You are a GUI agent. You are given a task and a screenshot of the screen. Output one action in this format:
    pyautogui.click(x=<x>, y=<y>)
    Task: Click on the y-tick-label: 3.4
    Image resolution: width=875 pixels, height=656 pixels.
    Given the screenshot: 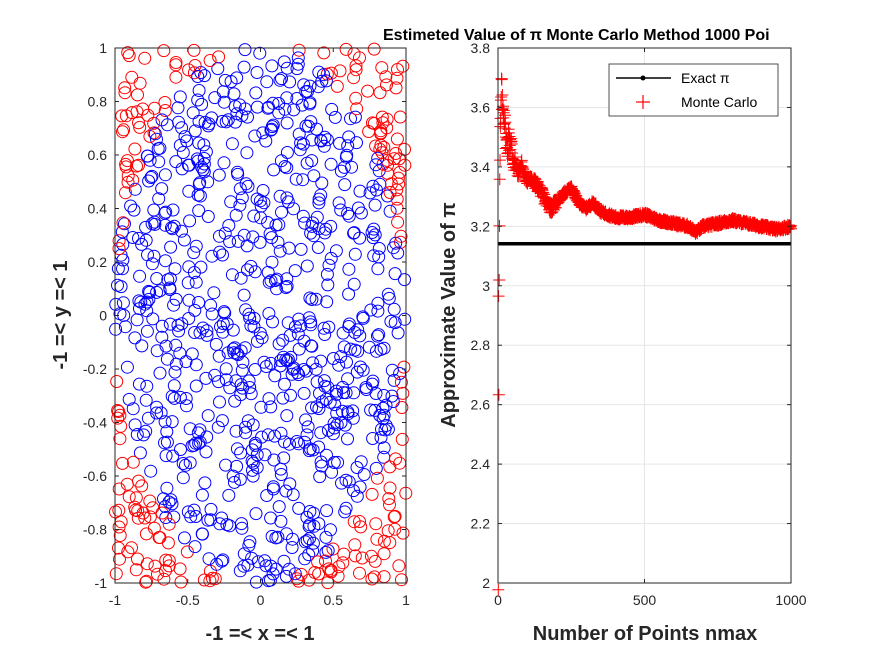 What is the action you would take?
    pyautogui.click(x=481, y=167)
    